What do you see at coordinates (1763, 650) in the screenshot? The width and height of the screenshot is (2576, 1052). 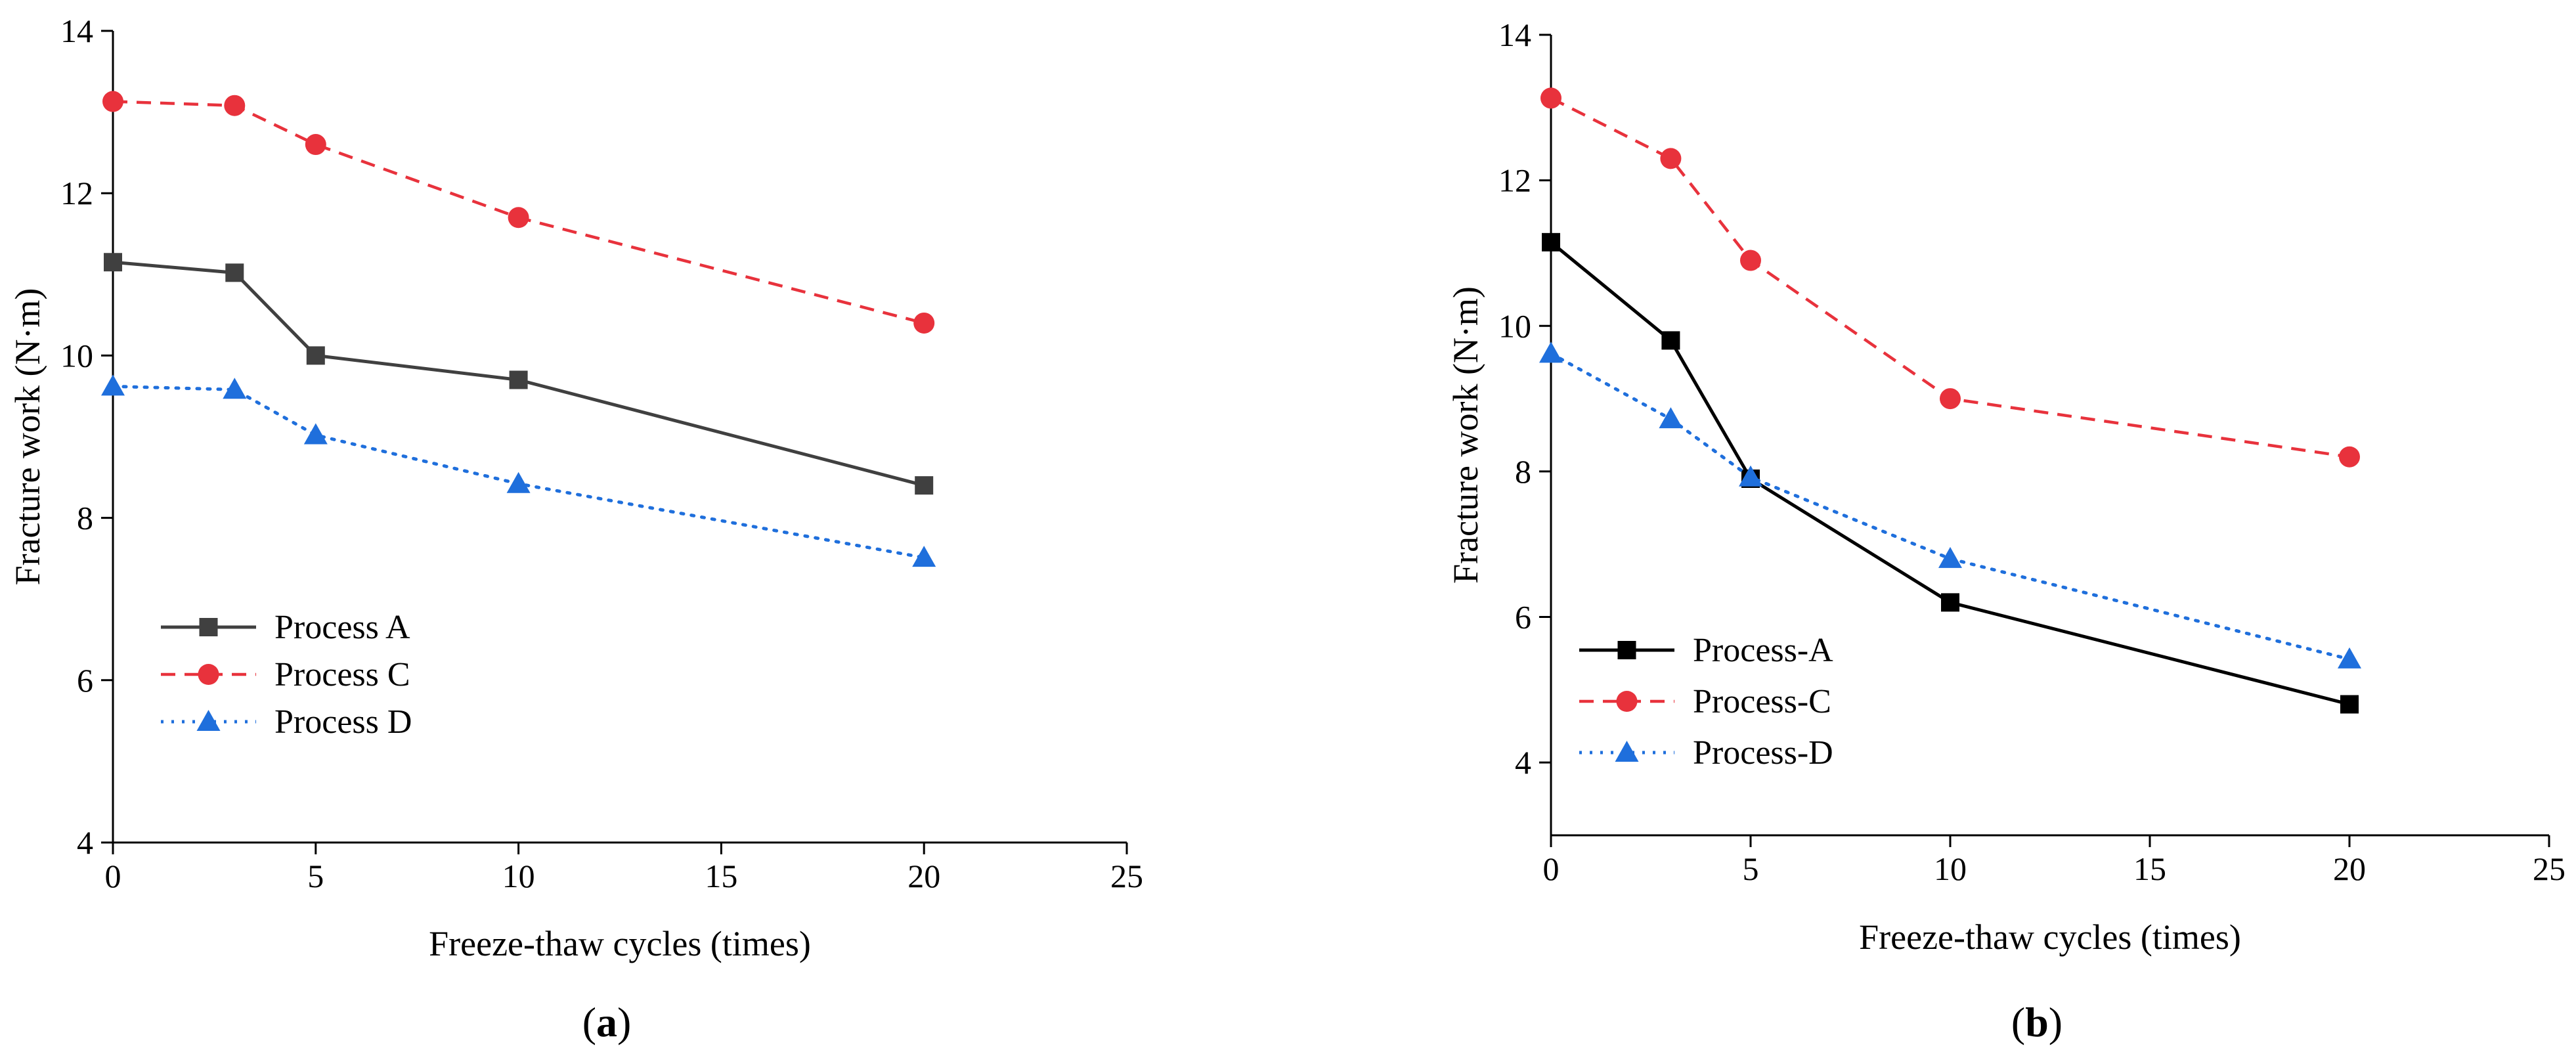 I see `legend-label: Process-A` at bounding box center [1763, 650].